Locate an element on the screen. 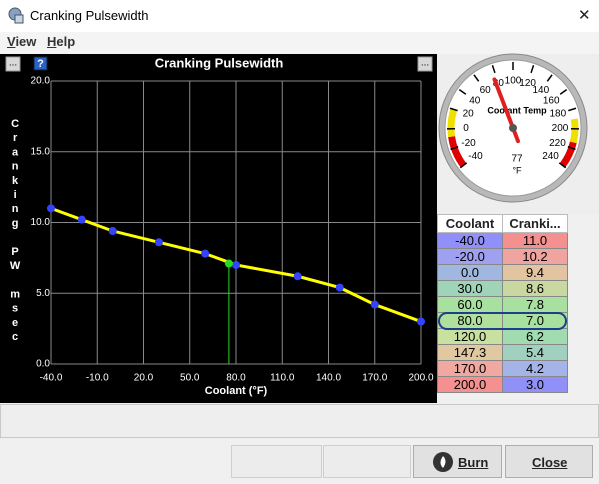 Image resolution: width=599 pixels, height=484 pixels. table-cell: 3.0 is located at coordinates (535, 384).